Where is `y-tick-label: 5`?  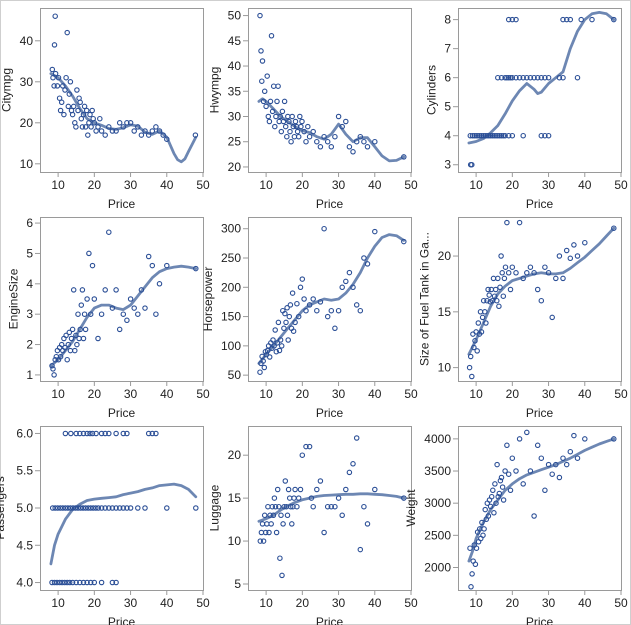
y-tick-label: 5 is located at coordinates (237, 584).